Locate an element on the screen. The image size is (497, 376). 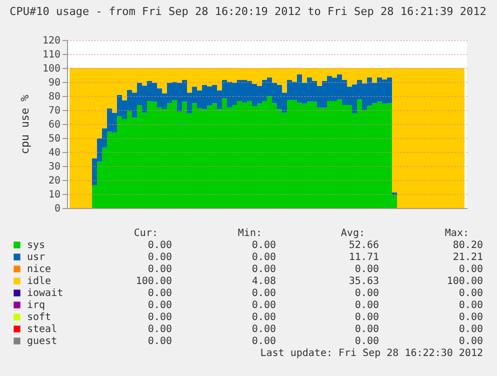
y-tick-label: 30 is located at coordinates (54, 167).